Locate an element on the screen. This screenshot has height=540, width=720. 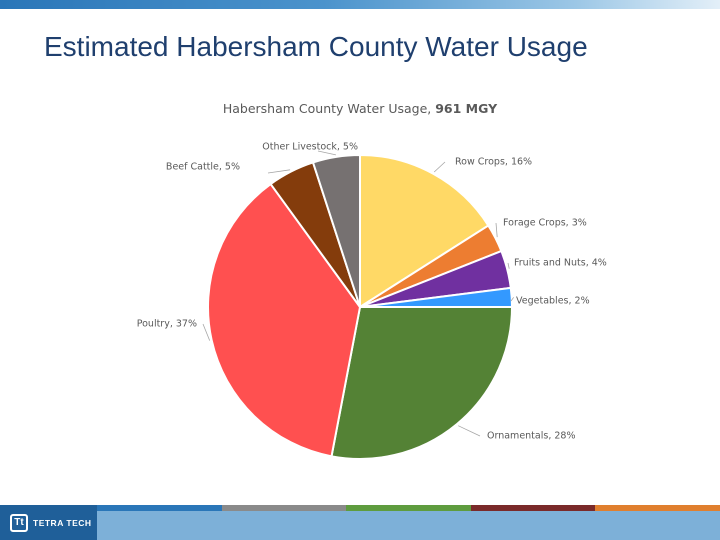
slide-title: Estimated Habersham County Water Usage is located at coordinates (316, 46).